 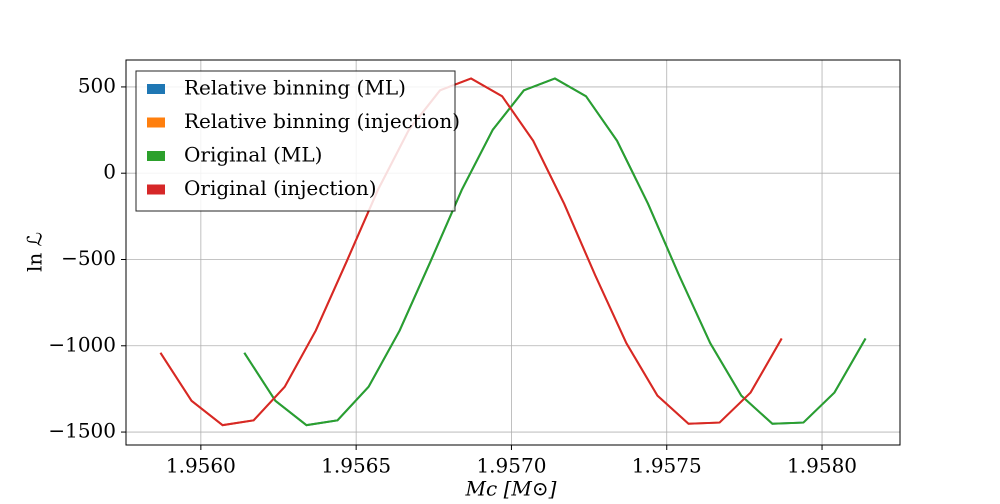 What do you see at coordinates (253, 155) in the screenshot?
I see `legend-label: Original (ML)` at bounding box center [253, 155].